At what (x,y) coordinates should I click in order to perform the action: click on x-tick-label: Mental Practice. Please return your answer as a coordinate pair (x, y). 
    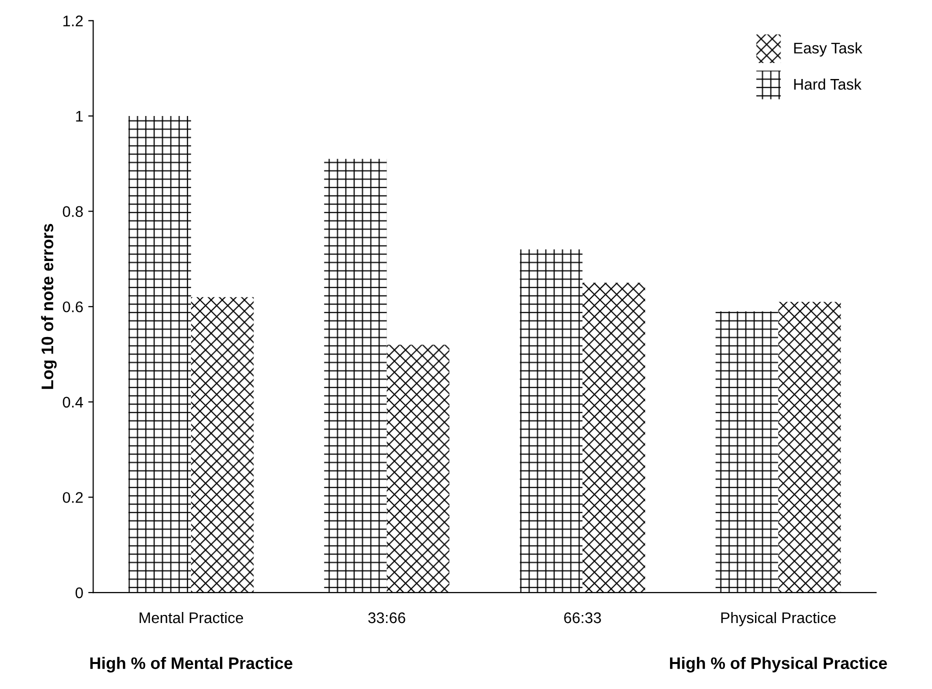
    Looking at the image, I should click on (192, 618).